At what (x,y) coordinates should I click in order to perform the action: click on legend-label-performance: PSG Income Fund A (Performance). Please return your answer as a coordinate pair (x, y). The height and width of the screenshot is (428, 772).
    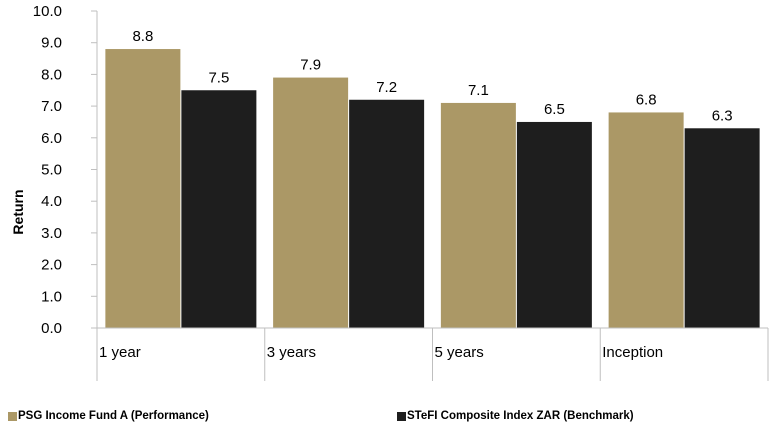
    Looking at the image, I should click on (113, 416).